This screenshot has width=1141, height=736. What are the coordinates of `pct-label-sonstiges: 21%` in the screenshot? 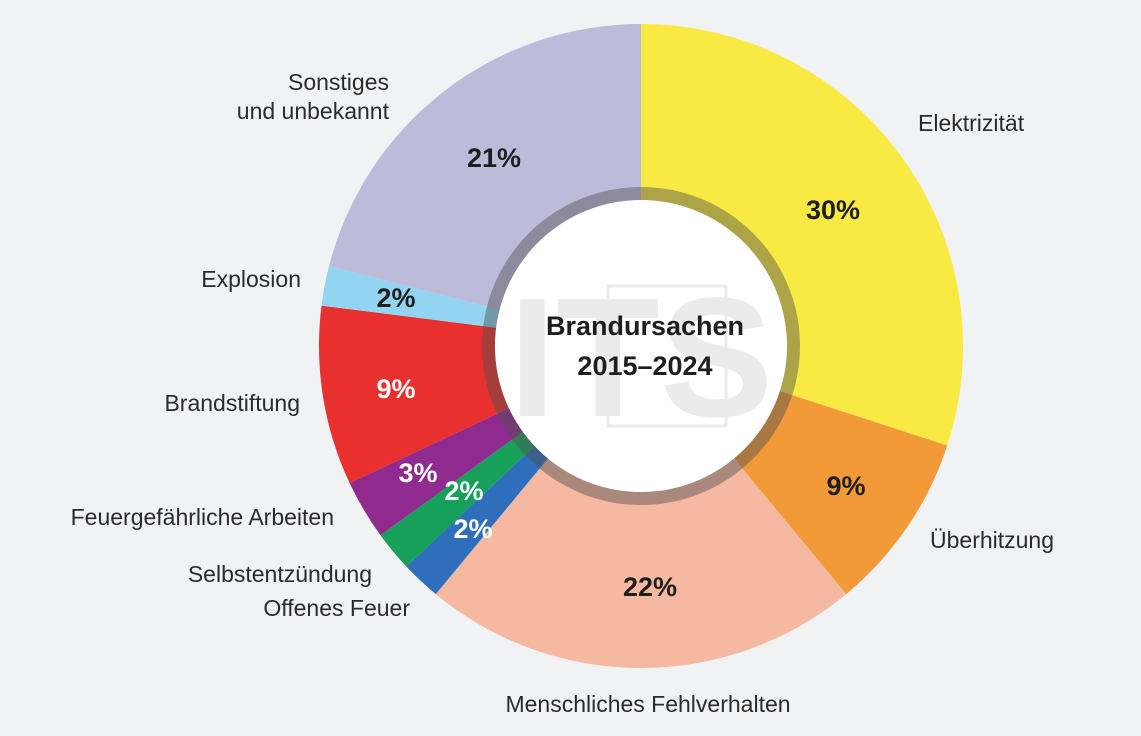 It's located at (494, 158).